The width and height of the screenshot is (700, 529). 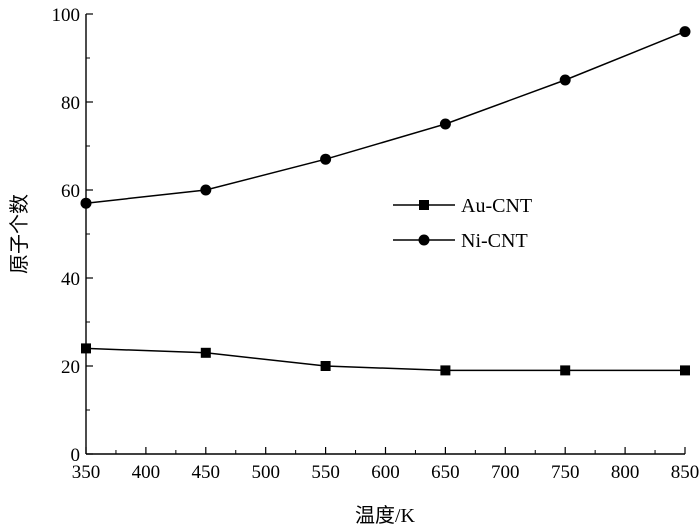 What do you see at coordinates (146, 472) in the screenshot?
I see `x-tick-label: 400` at bounding box center [146, 472].